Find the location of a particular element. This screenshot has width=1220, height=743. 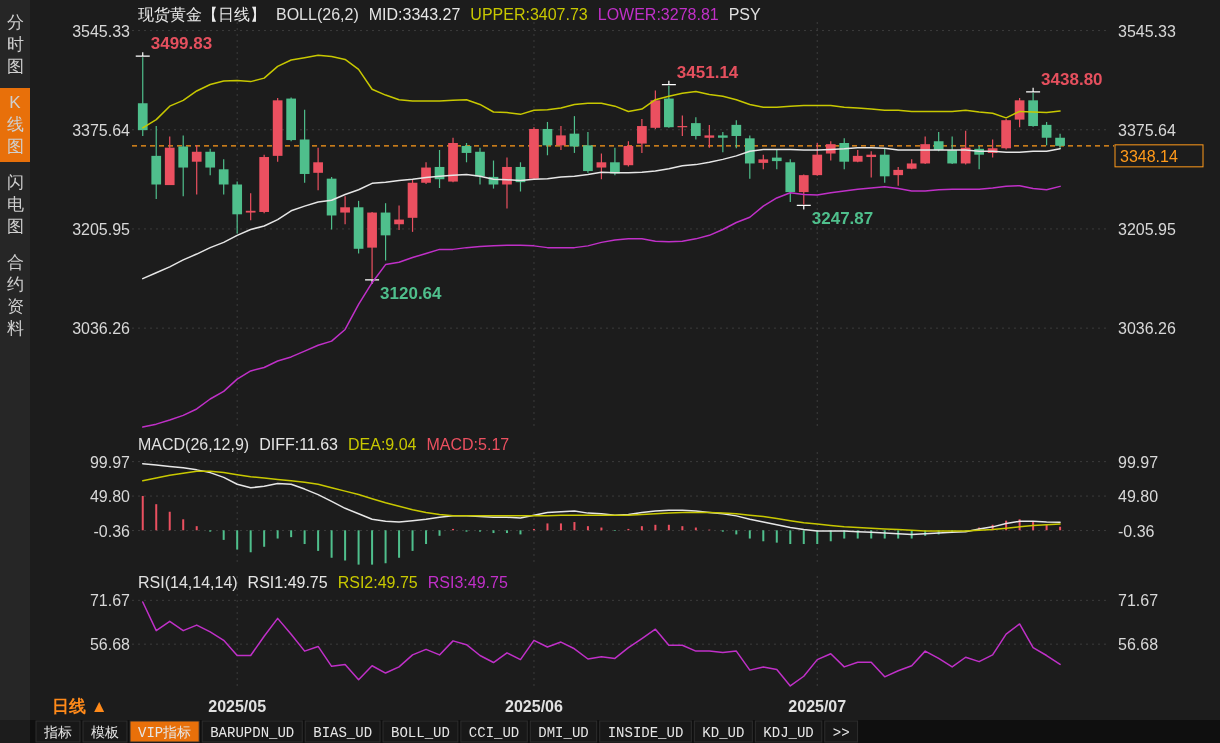

y-tick-label: 71.67 is located at coordinates (110, 601).